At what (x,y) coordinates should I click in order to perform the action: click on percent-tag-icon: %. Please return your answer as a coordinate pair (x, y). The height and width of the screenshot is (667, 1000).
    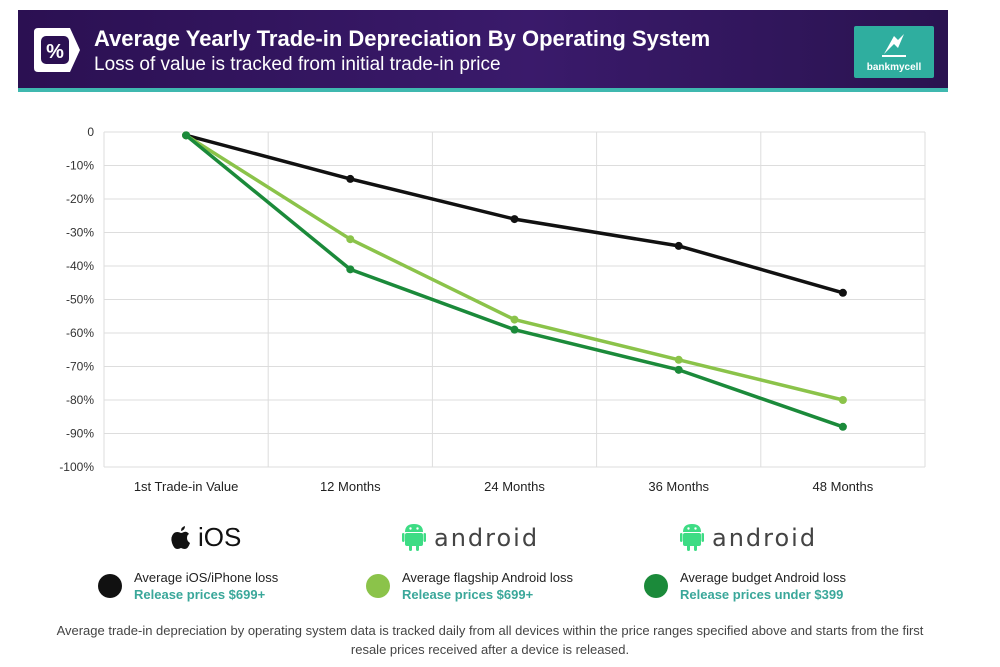
    Looking at the image, I should click on (57, 50).